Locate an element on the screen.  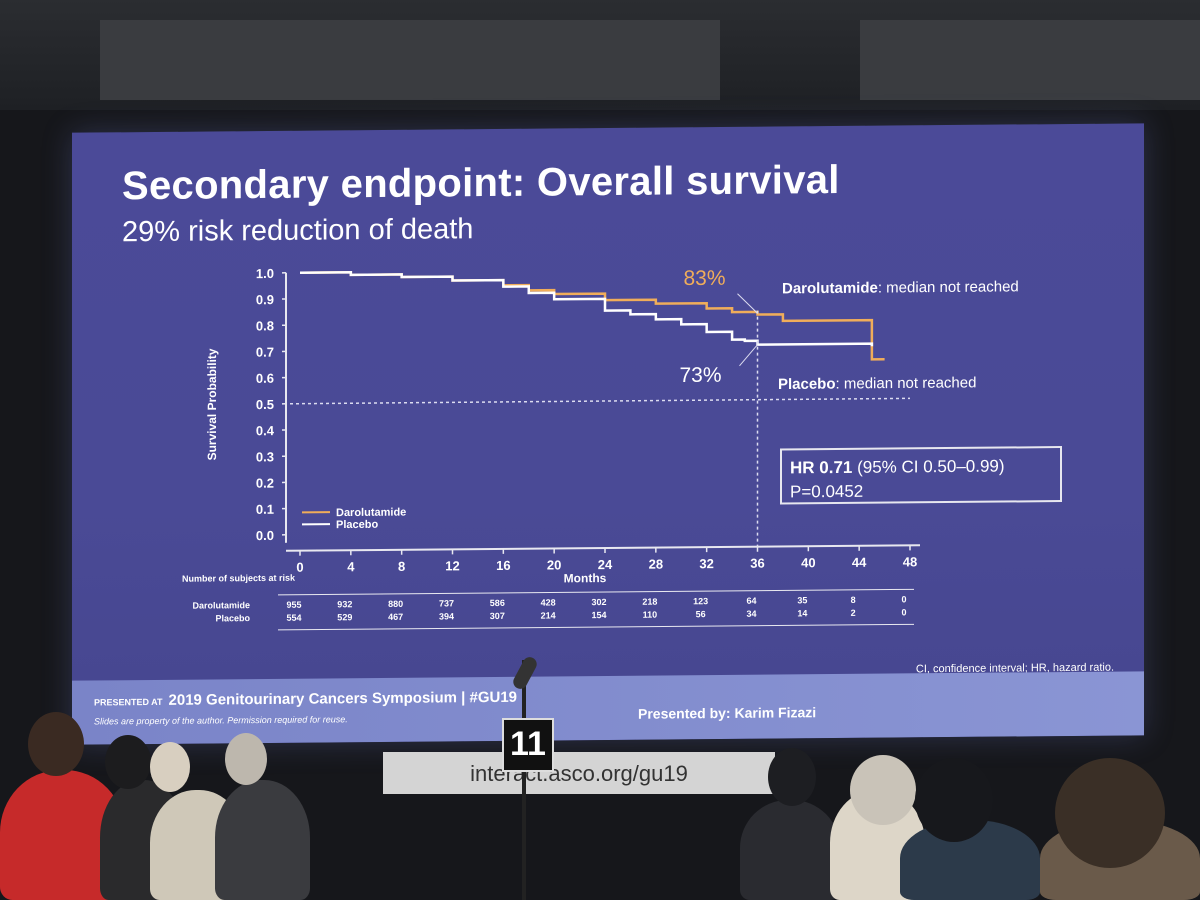
x-tick-label: 24 is located at coordinates (605, 564).